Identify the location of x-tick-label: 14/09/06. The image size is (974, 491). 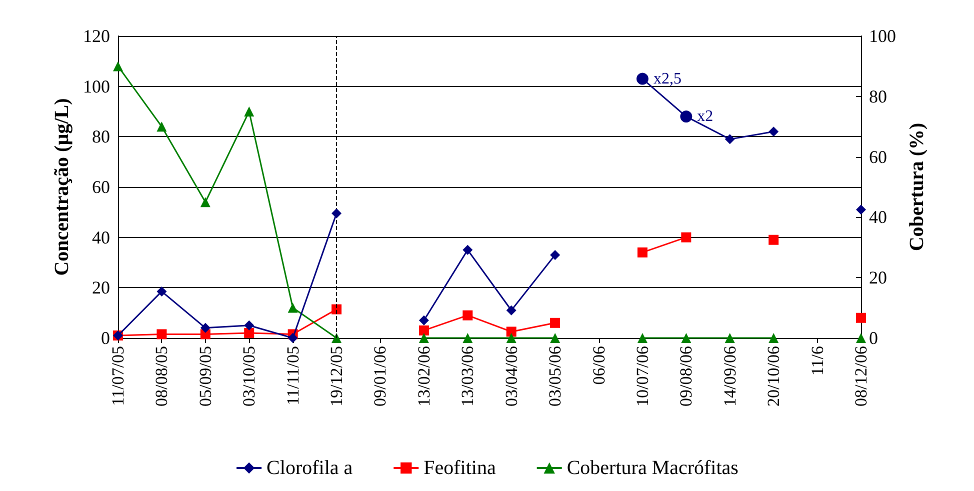
(730, 376).